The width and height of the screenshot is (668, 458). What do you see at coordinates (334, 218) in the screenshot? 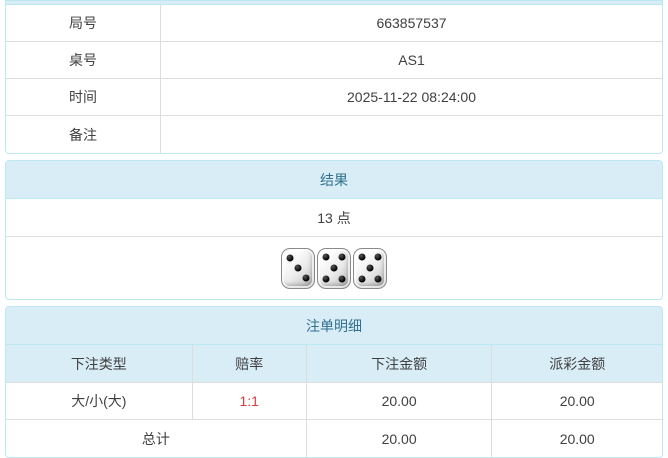
I see `result-points: 13 点` at bounding box center [334, 218].